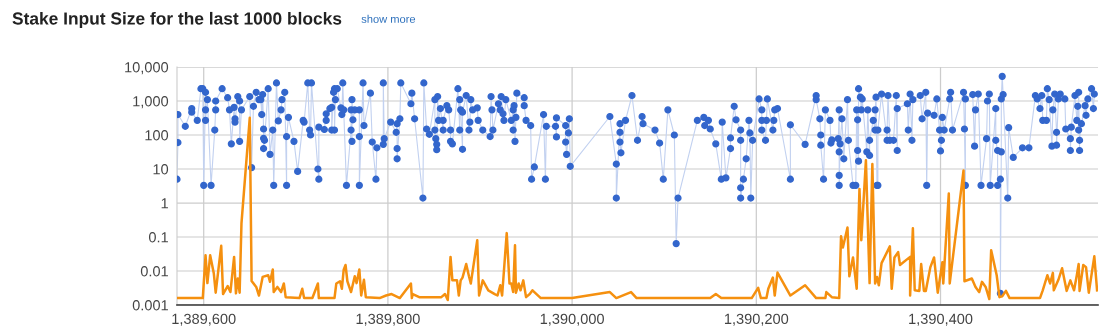  I want to click on y-tick-label: 100, so click(157, 135).